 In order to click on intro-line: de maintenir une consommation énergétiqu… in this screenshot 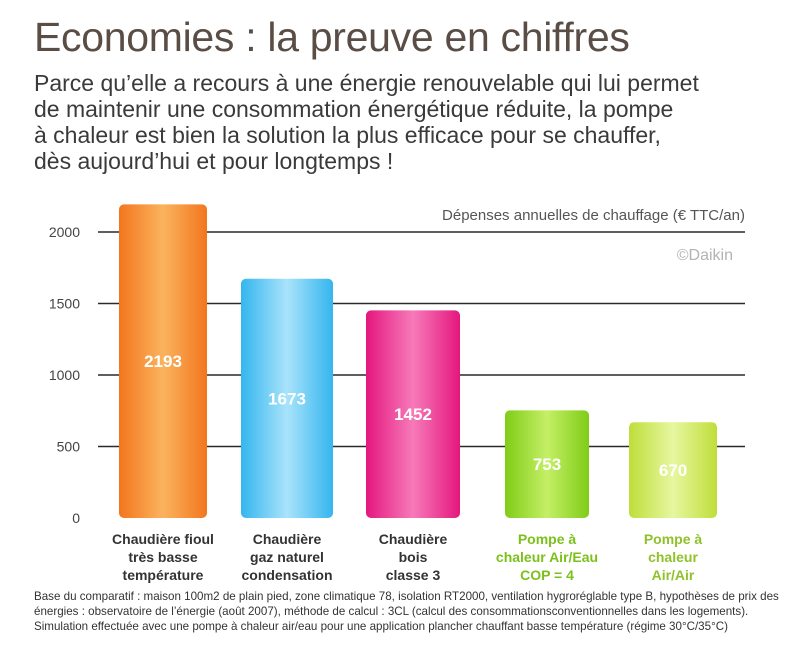, I will do `click(354, 109)`.